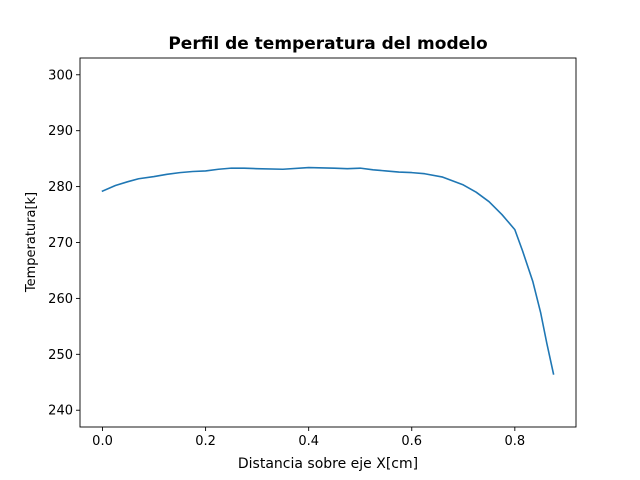  Describe the element at coordinates (60, 355) in the screenshot. I see `y-tick-label: 250` at that location.